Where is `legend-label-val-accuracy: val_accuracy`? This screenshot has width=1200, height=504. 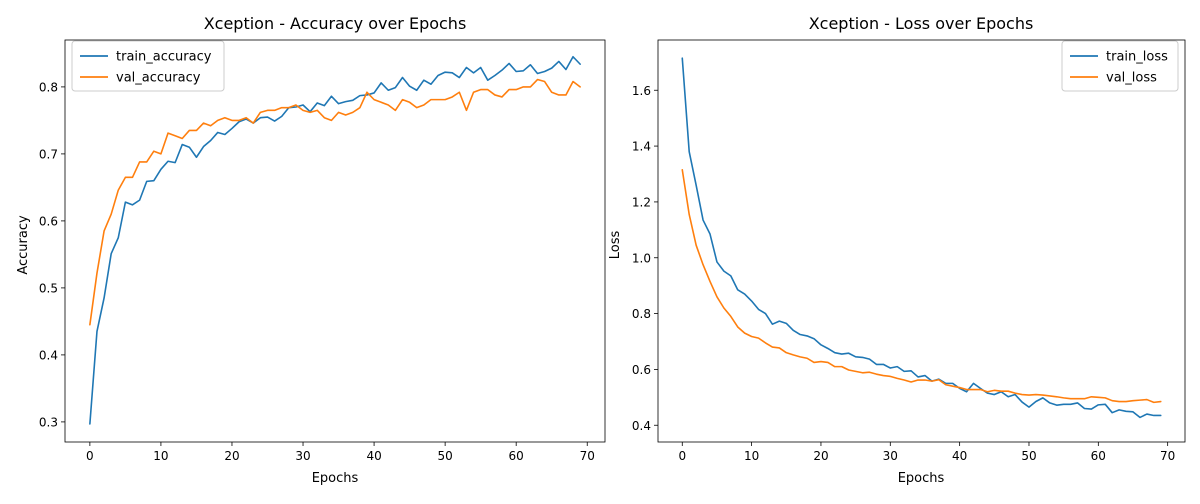 legend-label-val-accuracy: val_accuracy is located at coordinates (158, 78).